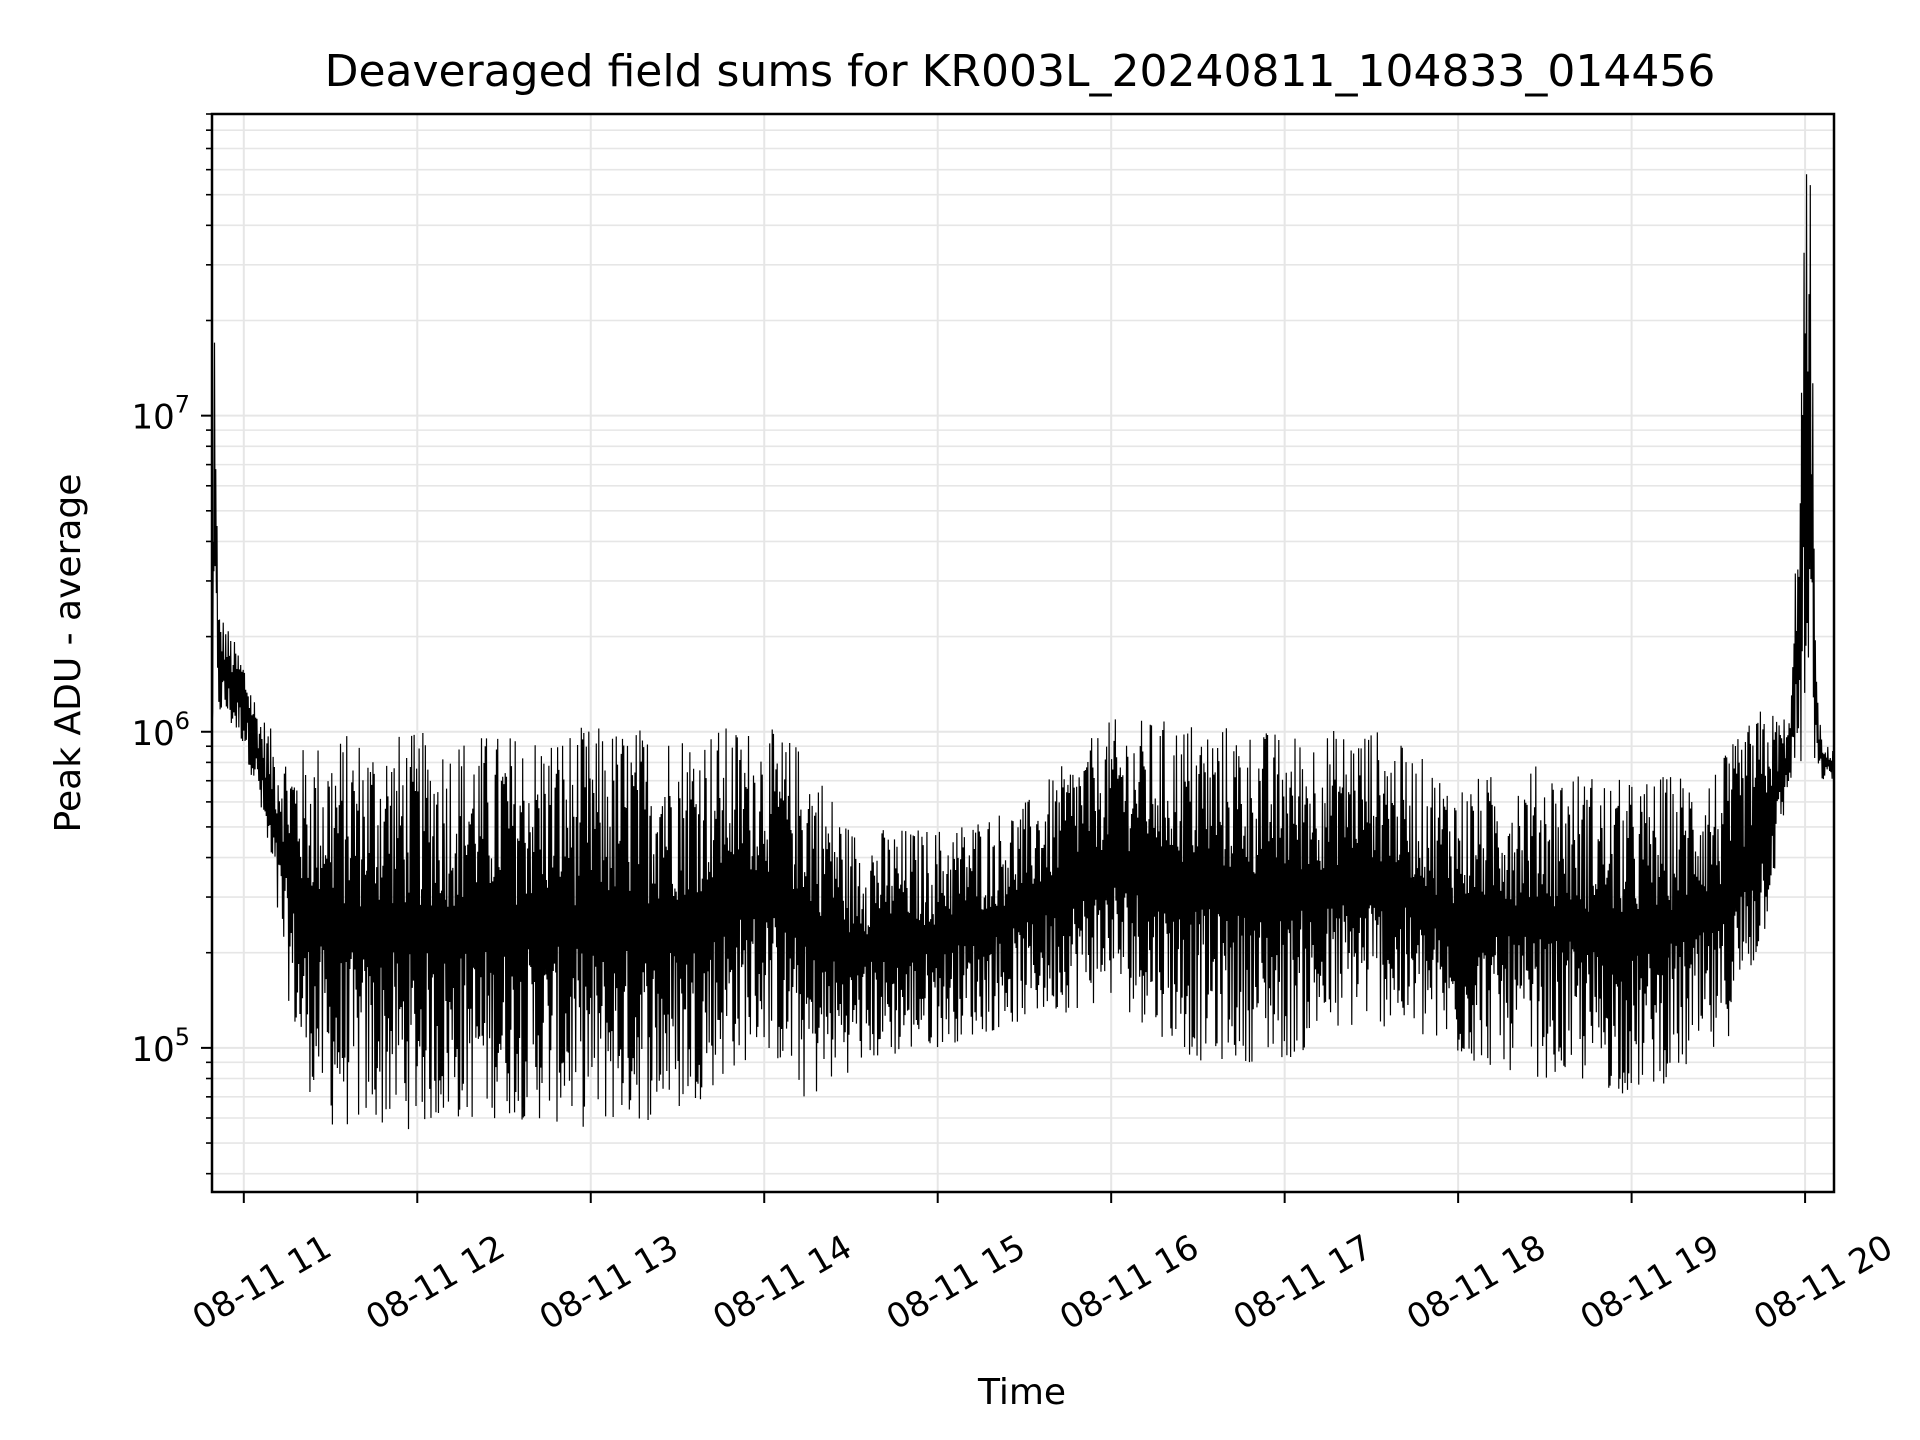 This screenshot has width=1920, height=1440. Describe the element at coordinates (182, 721) in the screenshot. I see `y-tick-exponent: 6` at that location.